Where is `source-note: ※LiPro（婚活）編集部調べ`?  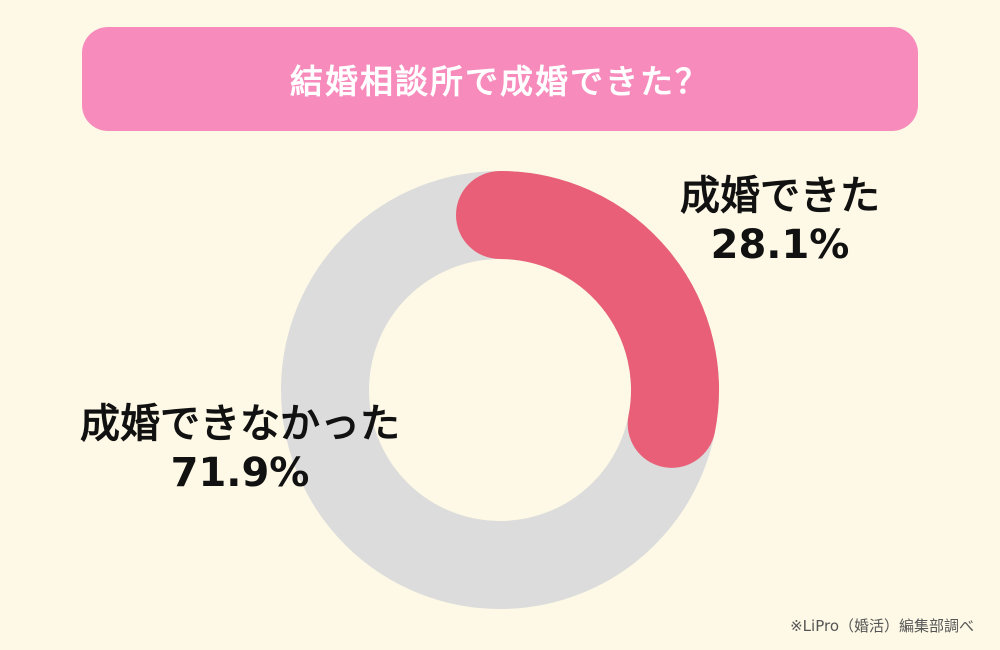 source-note: ※LiPro（婚活）編集部調べ is located at coordinates (882, 626).